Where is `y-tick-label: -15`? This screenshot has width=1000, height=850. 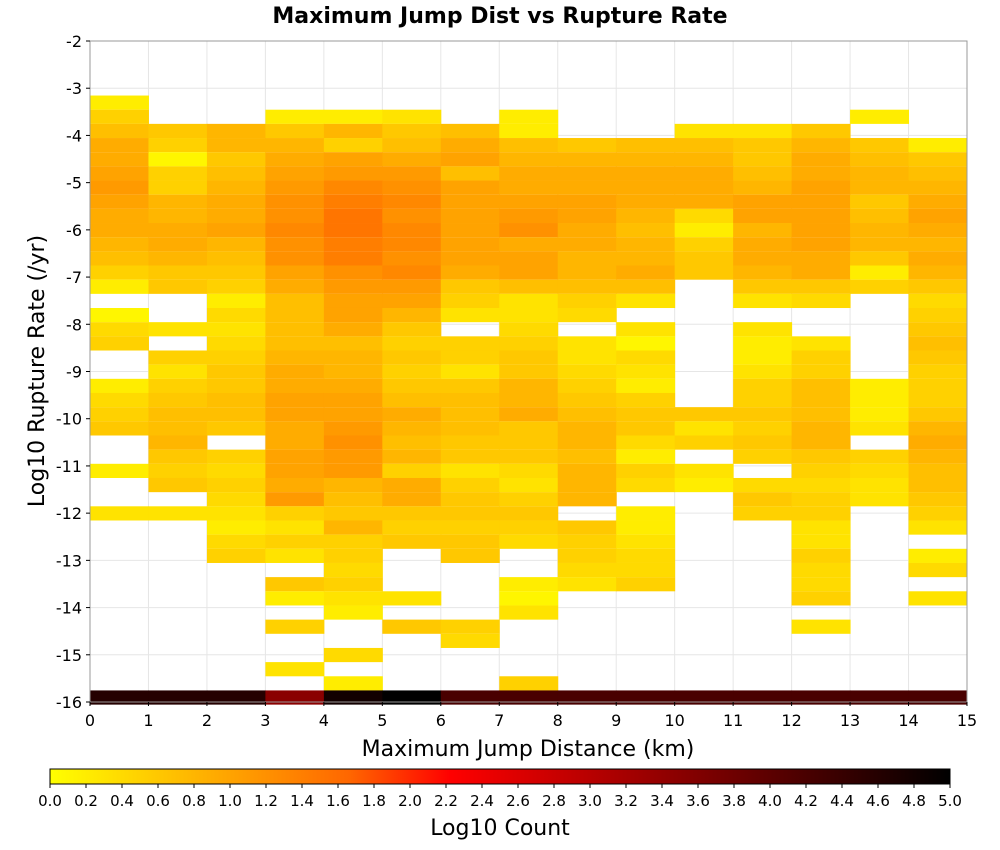
y-tick-label: -15 is located at coordinates (69, 655).